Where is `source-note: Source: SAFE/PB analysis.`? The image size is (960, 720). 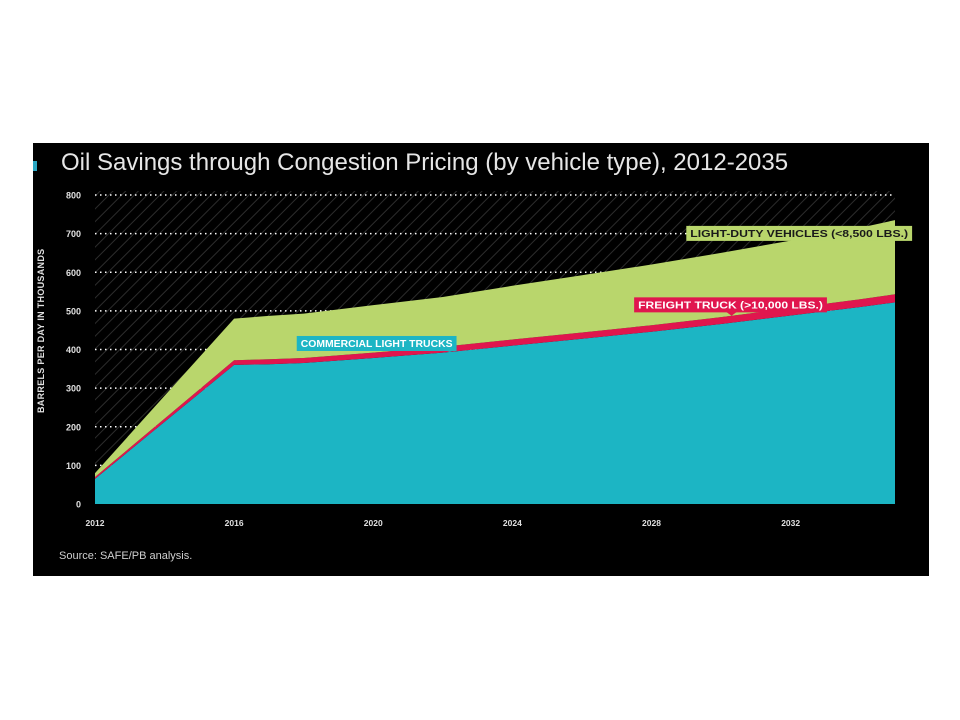 source-note: Source: SAFE/PB analysis. is located at coordinates (126, 556).